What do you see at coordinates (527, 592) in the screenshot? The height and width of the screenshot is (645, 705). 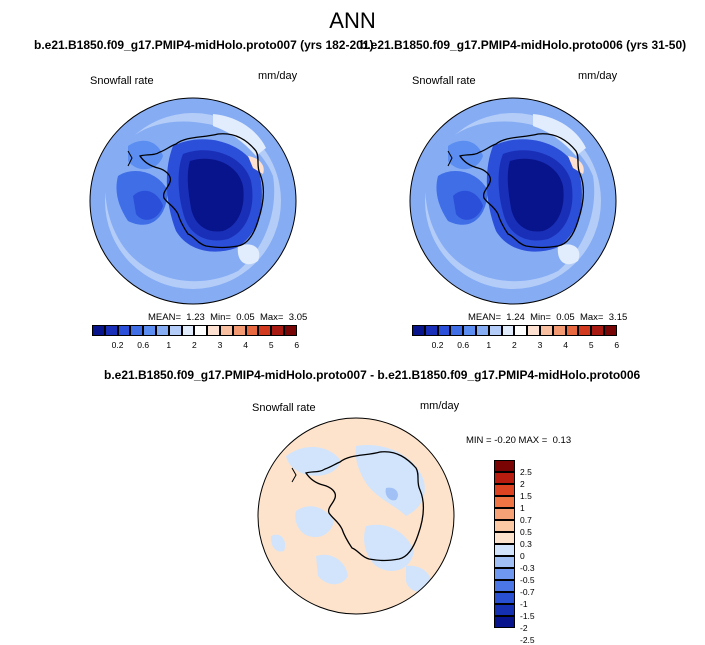 I see `diff-colorbar-tick-label: -0.7` at bounding box center [527, 592].